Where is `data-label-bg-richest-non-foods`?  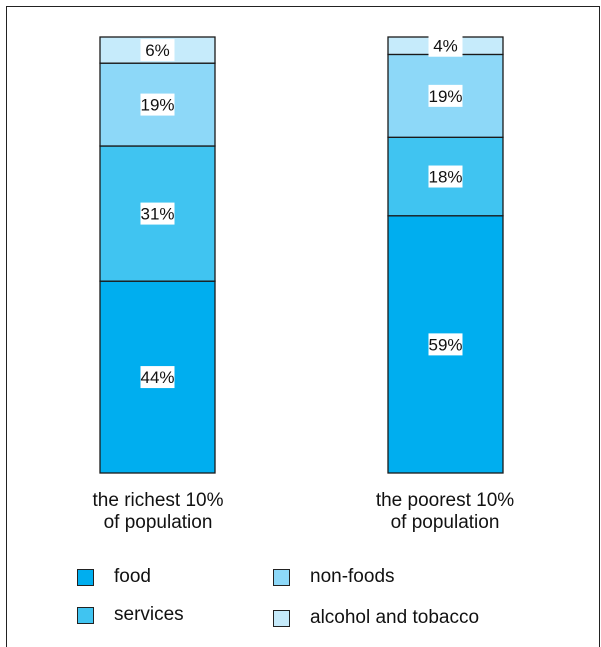 data-label-bg-richest-non-foods is located at coordinates (157, 104).